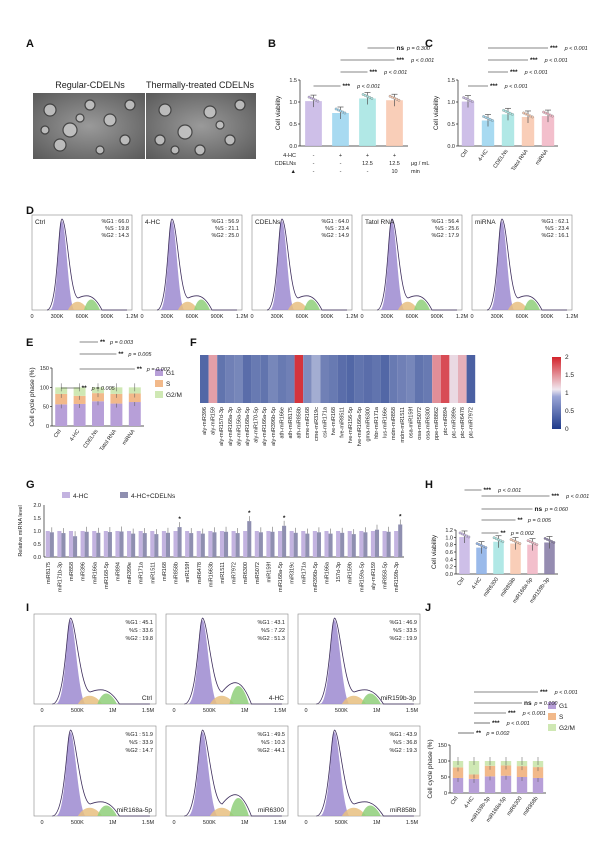  I want to click on x-tick-label-I: 1M, so click(113, 711).